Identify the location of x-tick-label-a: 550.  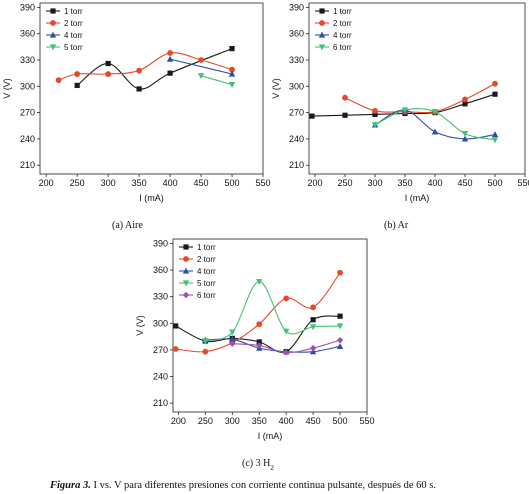
(262, 183).